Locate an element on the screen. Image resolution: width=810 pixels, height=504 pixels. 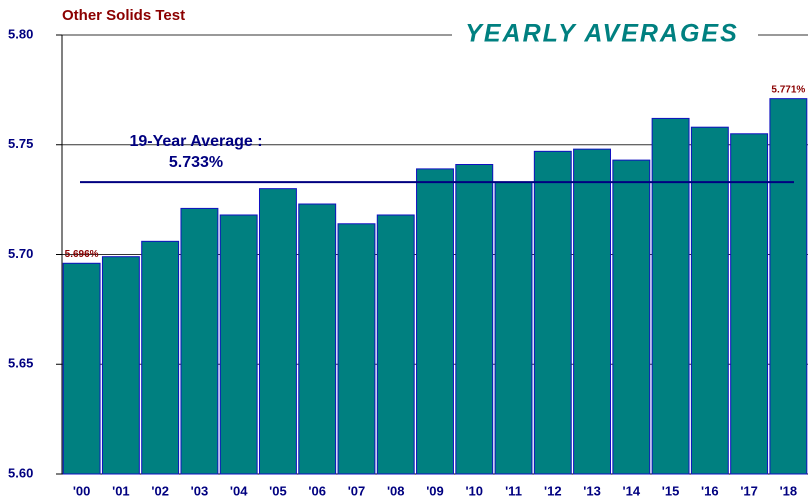
x-tick-label: '02 is located at coordinates (160, 490).